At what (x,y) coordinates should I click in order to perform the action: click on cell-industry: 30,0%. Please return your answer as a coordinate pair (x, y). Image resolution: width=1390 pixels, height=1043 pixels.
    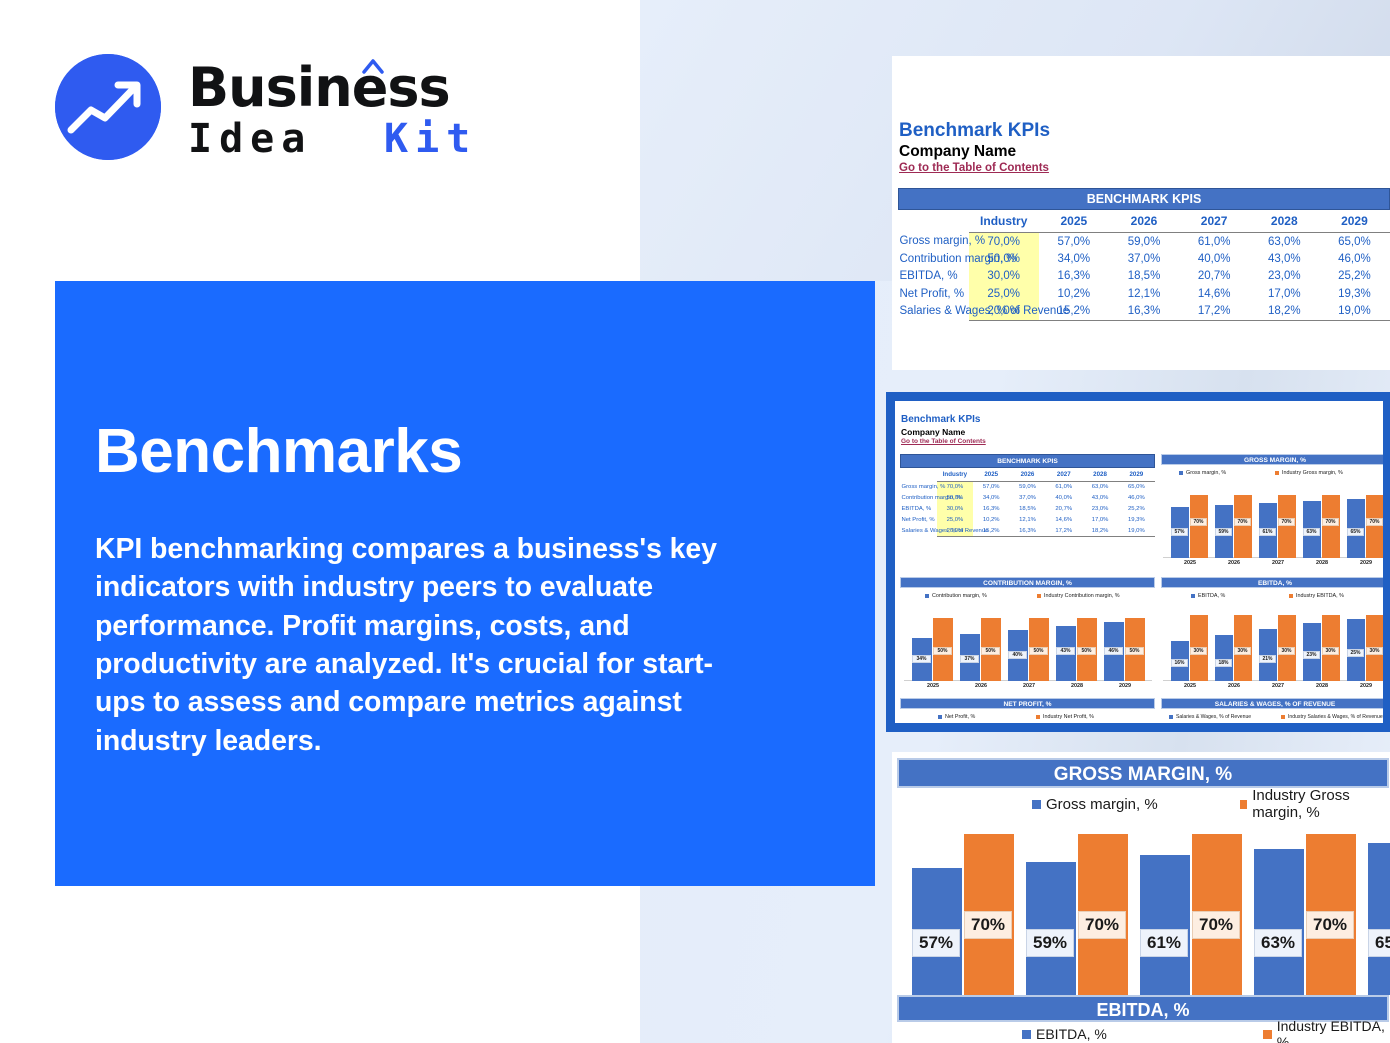
    Looking at the image, I should click on (955, 509).